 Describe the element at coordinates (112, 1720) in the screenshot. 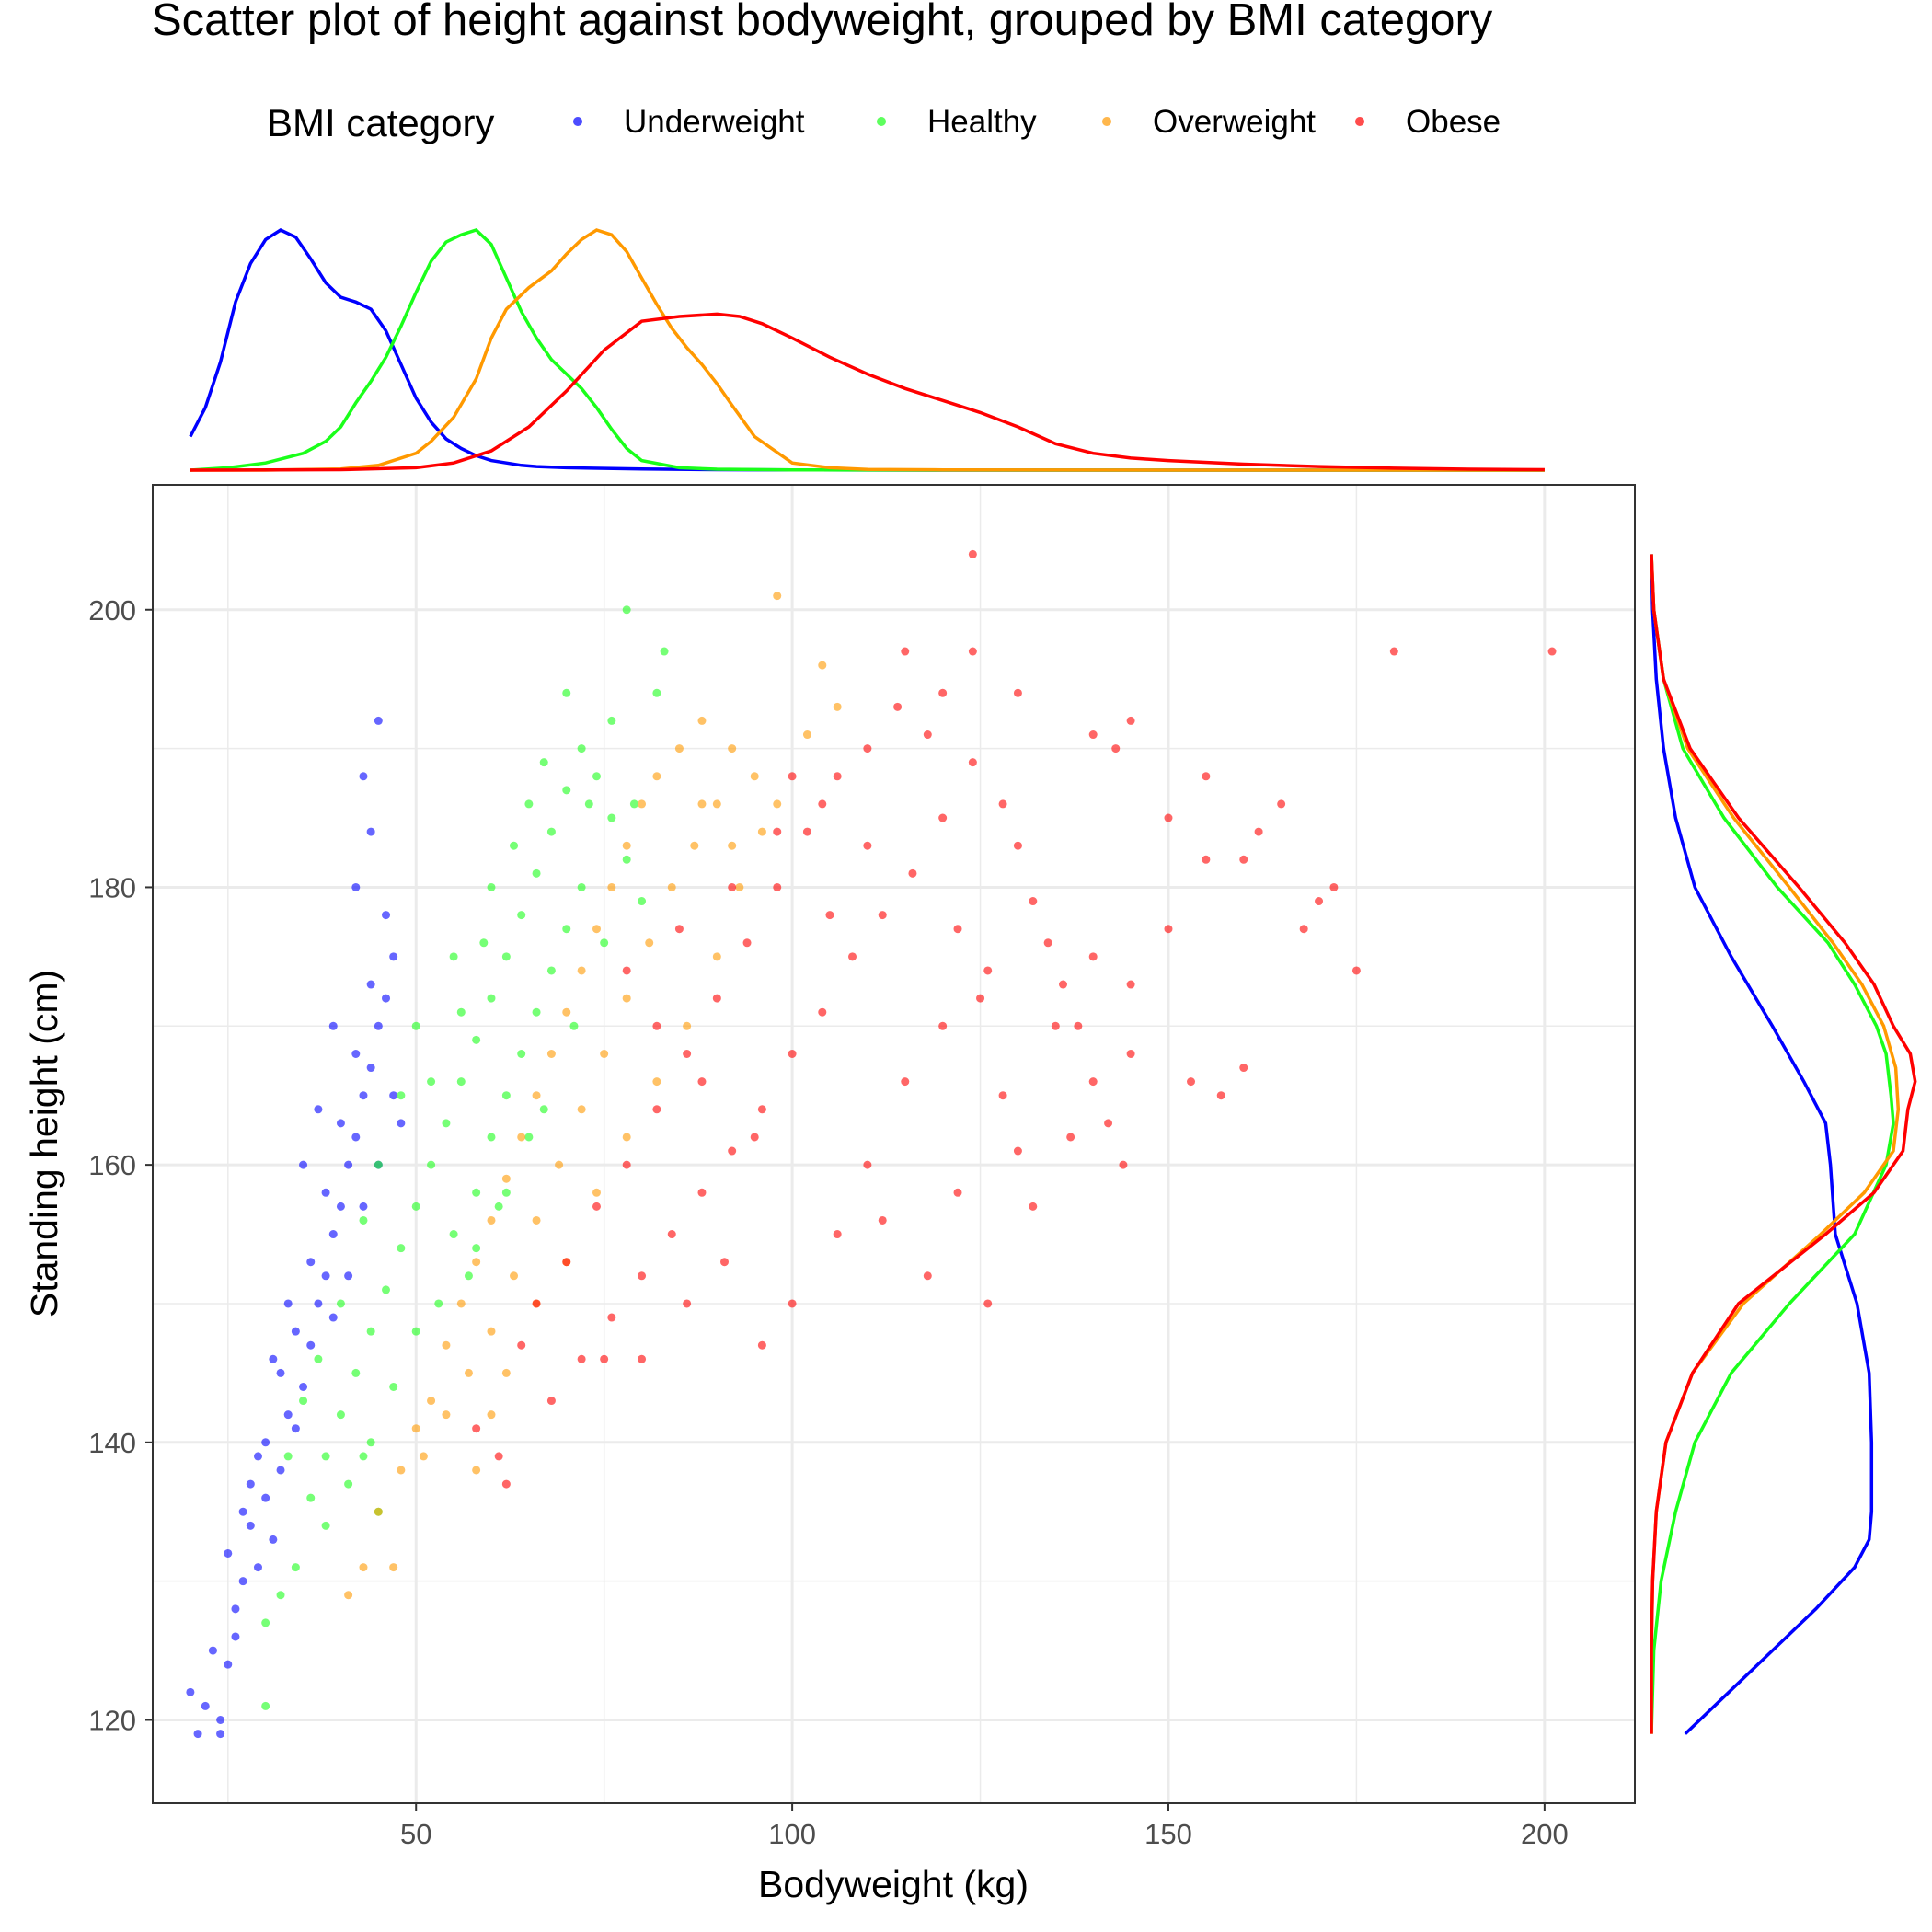

I see `y-tick-label: 120` at that location.